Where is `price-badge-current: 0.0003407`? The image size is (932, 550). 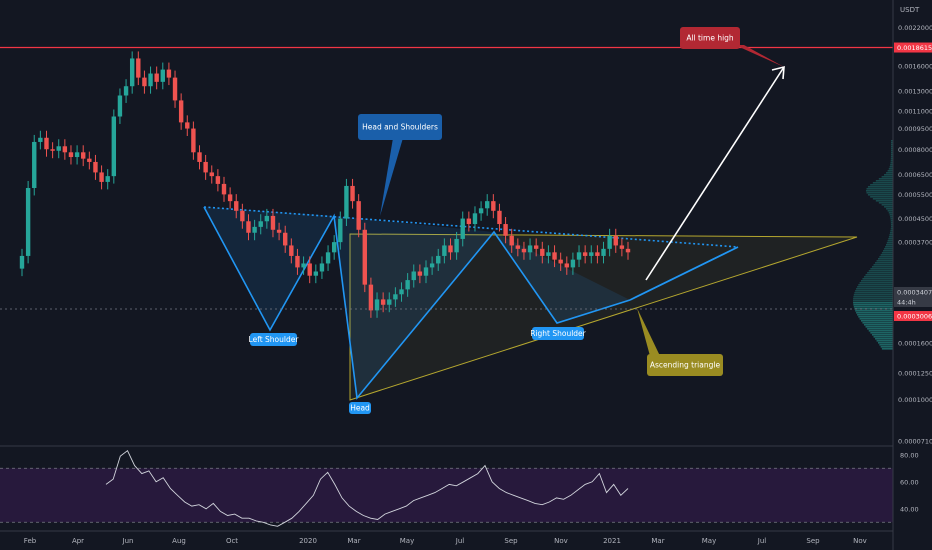 price-badge-current: 0.0003407 is located at coordinates (914, 293).